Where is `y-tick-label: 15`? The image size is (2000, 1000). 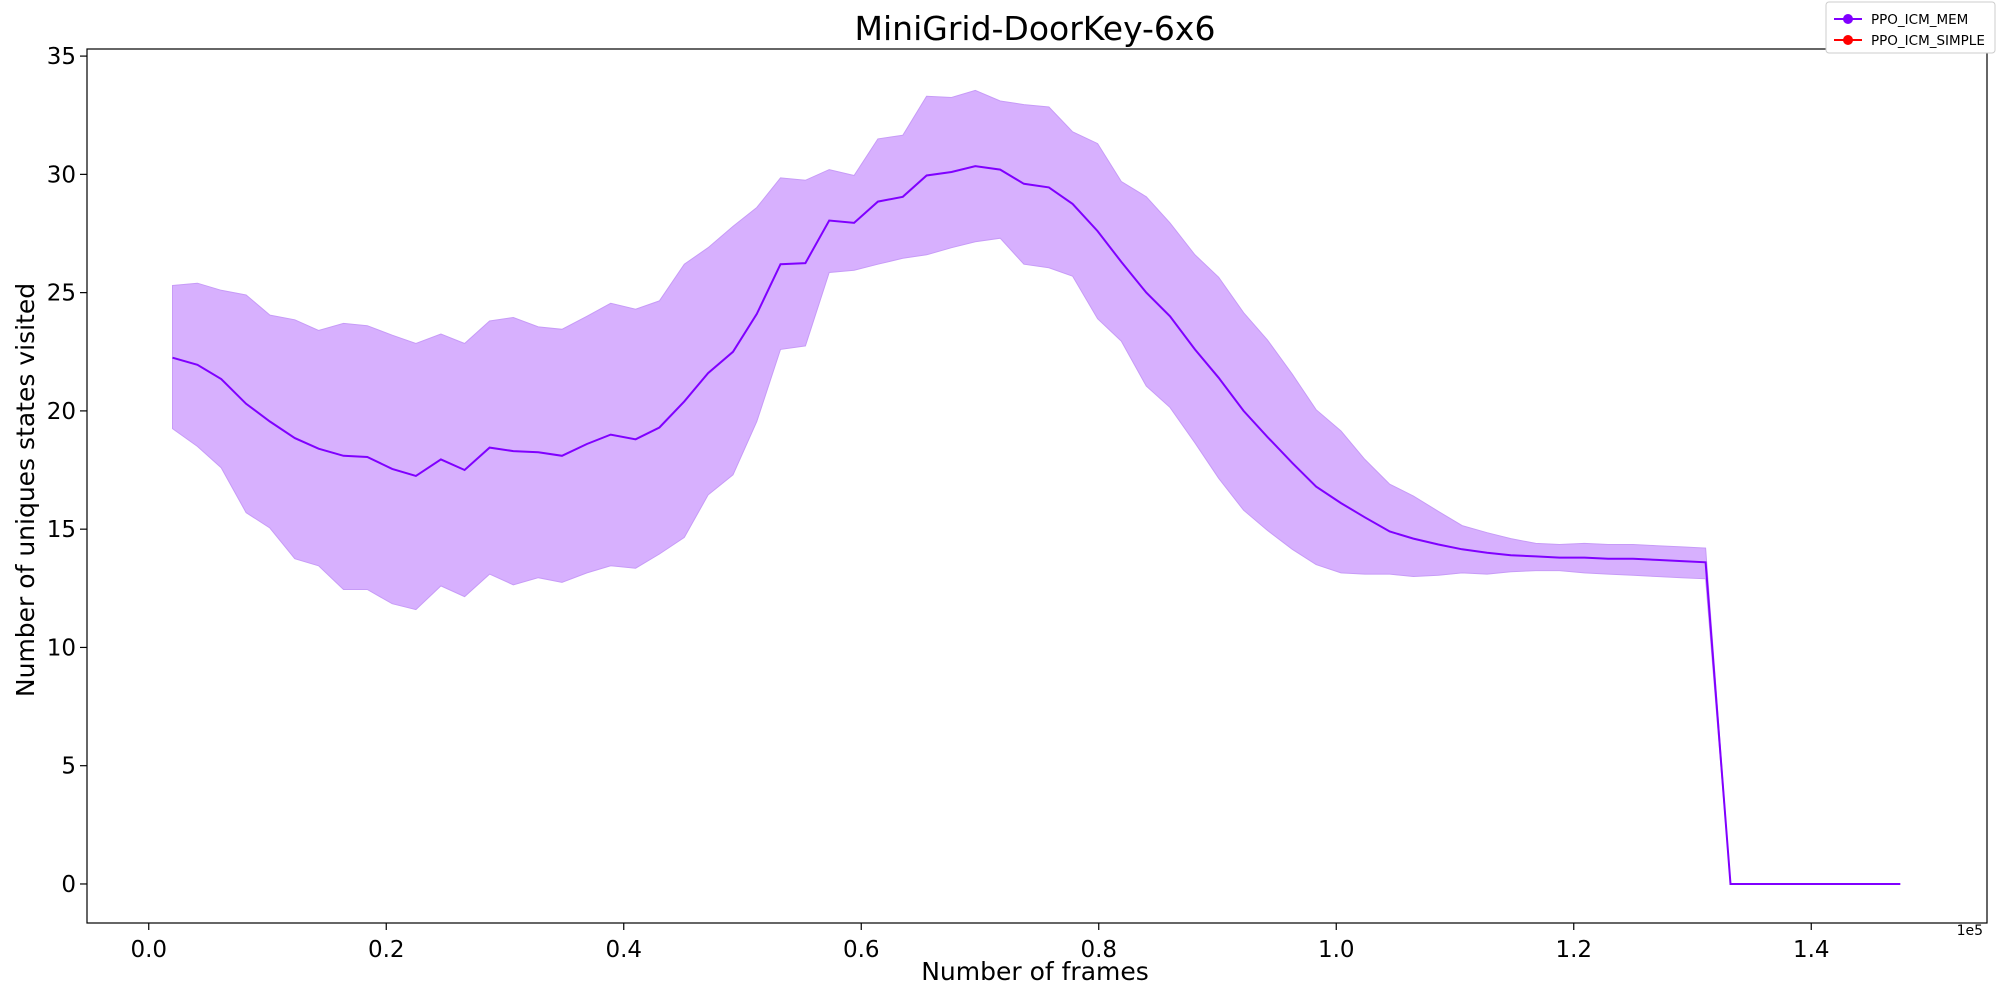
y-tick-label: 15 is located at coordinates (61, 530).